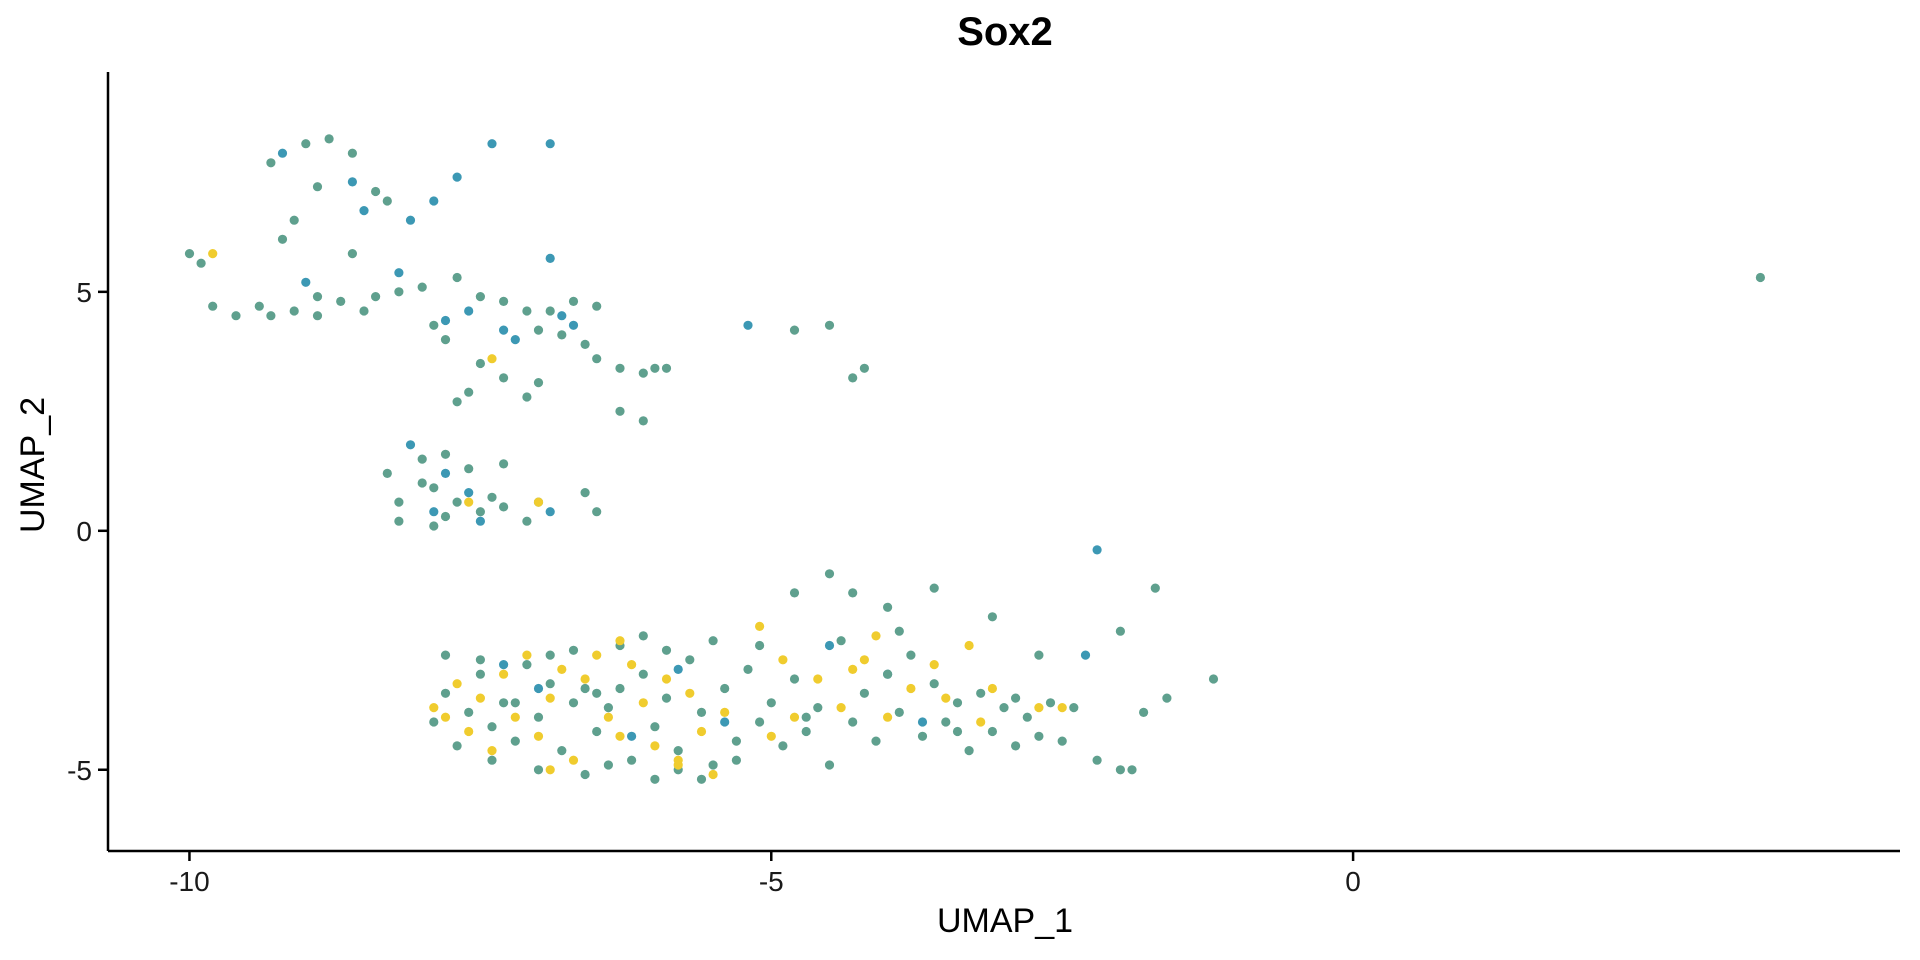 Image resolution: width=1920 pixels, height=960 pixels. I want to click on y-tick-label: 5, so click(84, 292).